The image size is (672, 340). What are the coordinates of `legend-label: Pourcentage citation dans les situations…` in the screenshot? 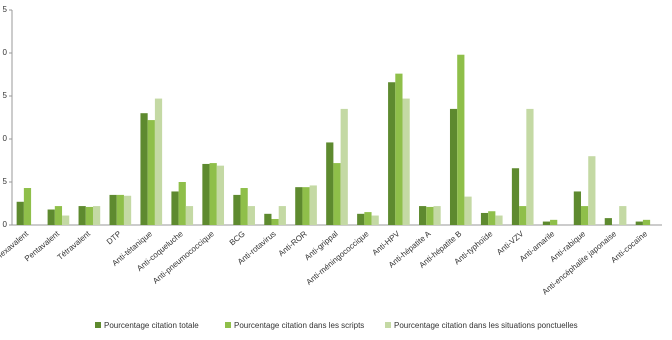 It's located at (486, 325).